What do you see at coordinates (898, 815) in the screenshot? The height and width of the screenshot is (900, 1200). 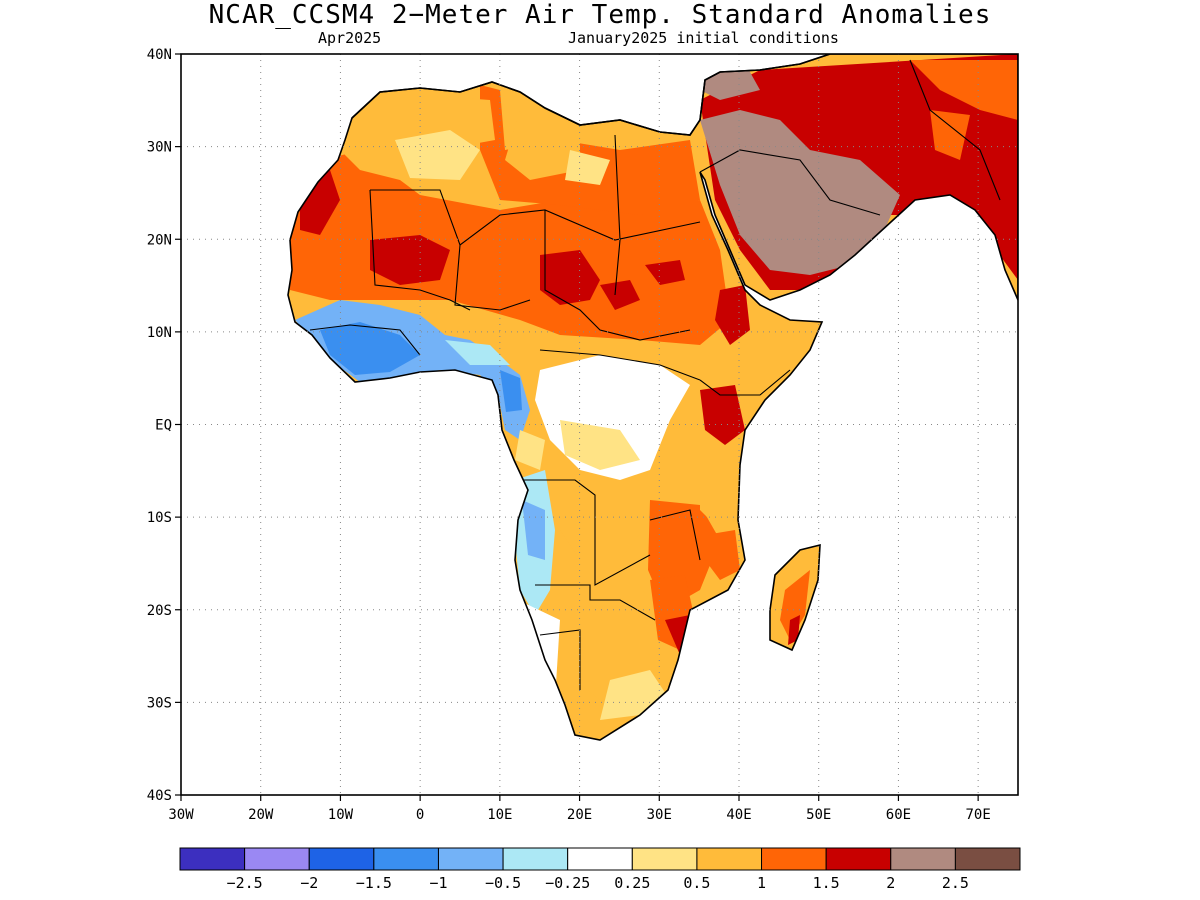 I see `lon-tick-label: 60E` at bounding box center [898, 815].